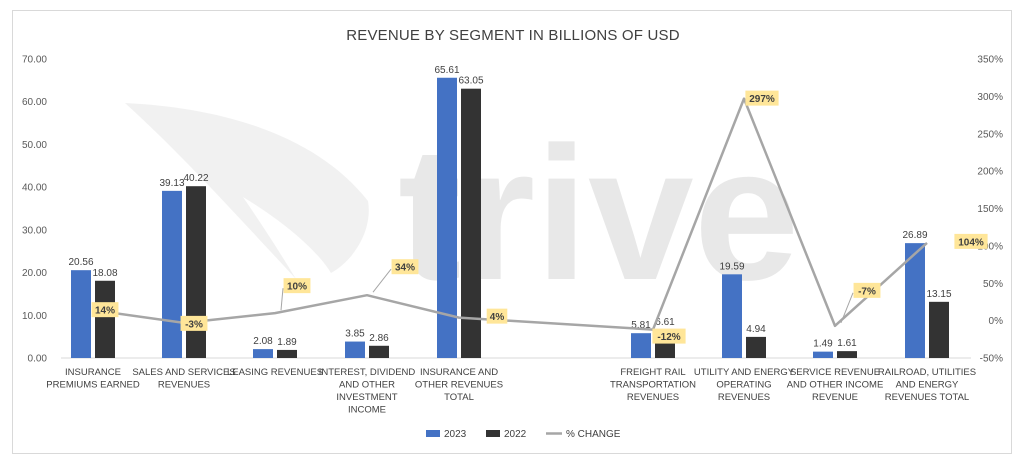 The width and height of the screenshot is (1024, 464). Describe the element at coordinates (641, 325) in the screenshot. I see `bar-value-label-2023: 5.81` at that location.